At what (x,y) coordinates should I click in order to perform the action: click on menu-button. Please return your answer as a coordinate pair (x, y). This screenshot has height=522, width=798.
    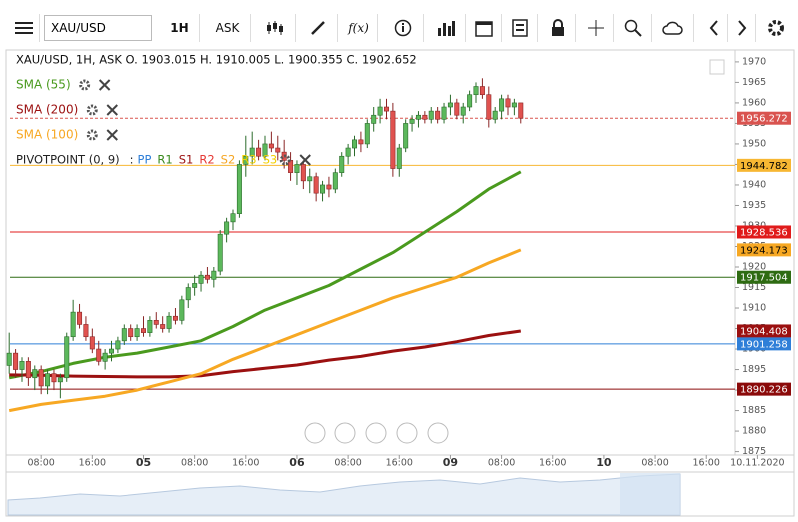
    Looking at the image, I should click on (24, 28).